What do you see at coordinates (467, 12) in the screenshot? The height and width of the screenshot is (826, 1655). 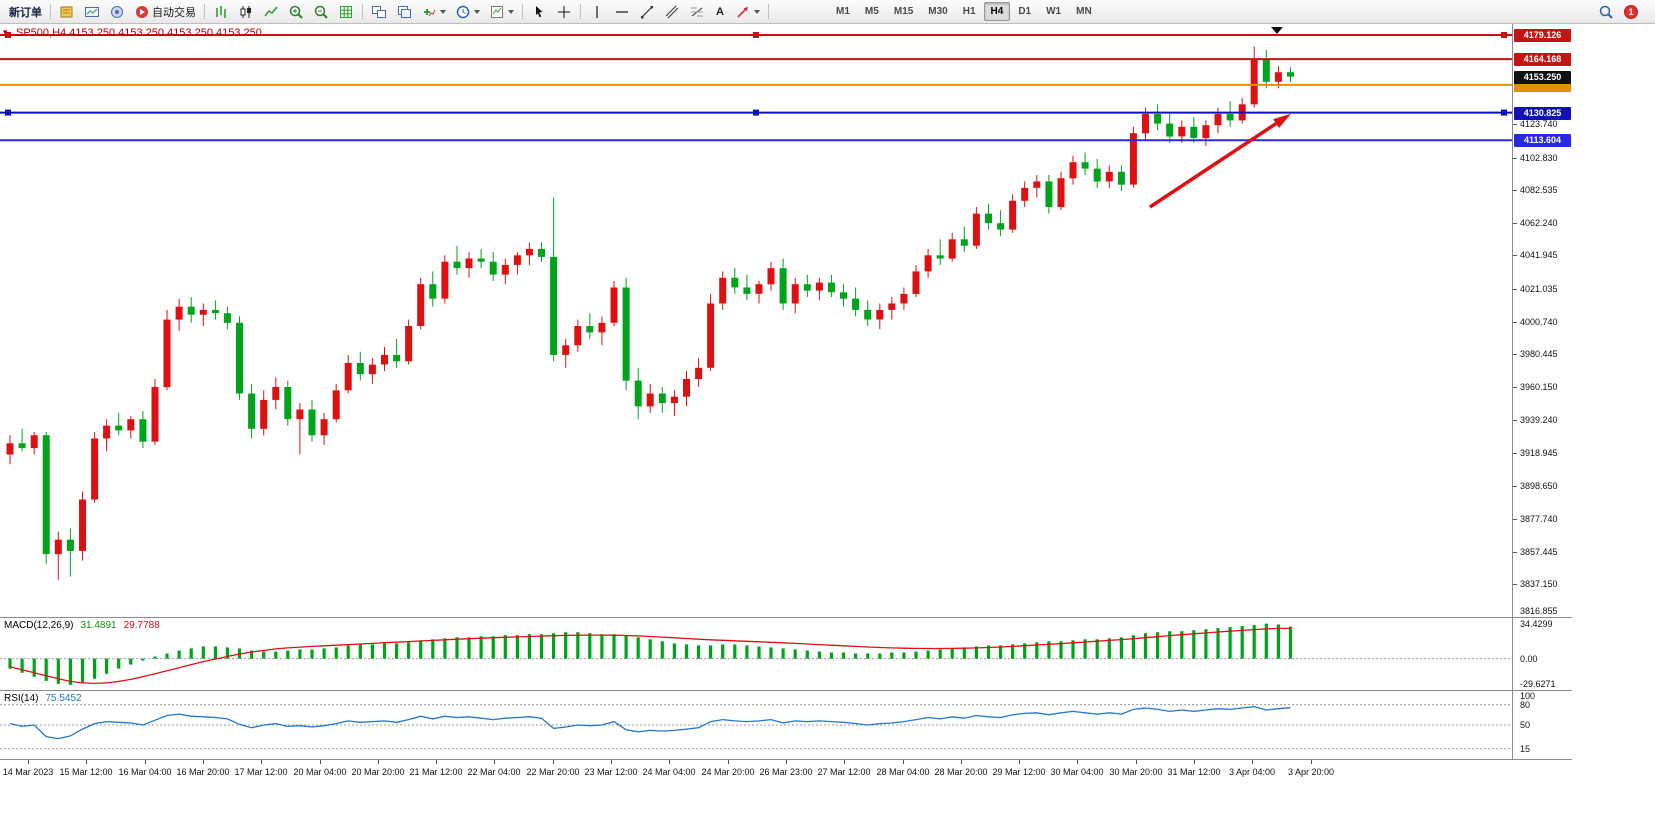 I see `periods-button` at bounding box center [467, 12].